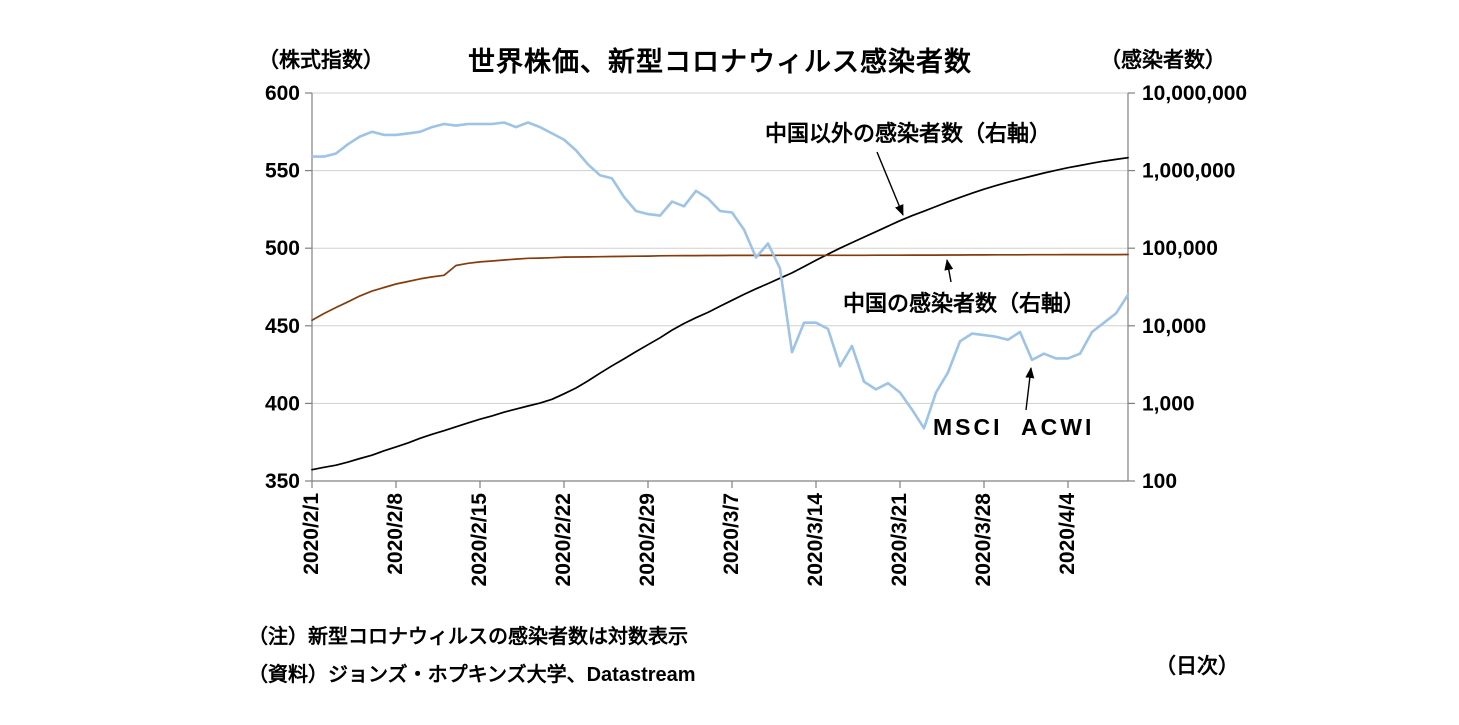 This screenshot has width=1459, height=725. I want to click on x-axis-tick-label: 2020/2/1, so click(311, 534).